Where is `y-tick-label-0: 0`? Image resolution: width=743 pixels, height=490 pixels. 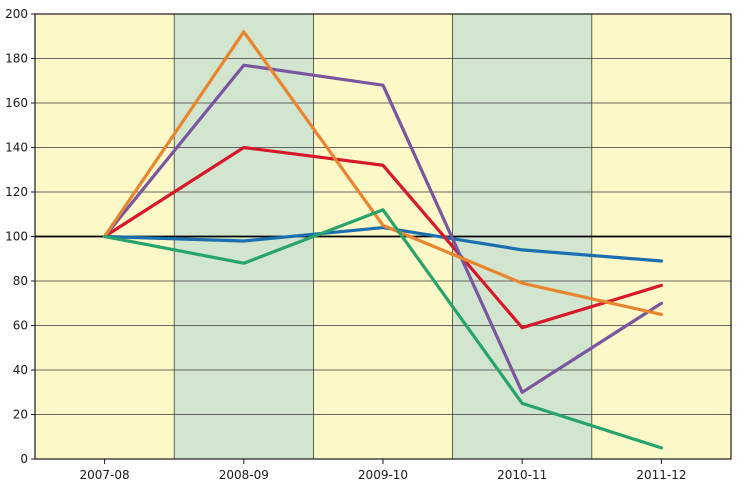
y-tick-label-0: 0 is located at coordinates (24, 459).